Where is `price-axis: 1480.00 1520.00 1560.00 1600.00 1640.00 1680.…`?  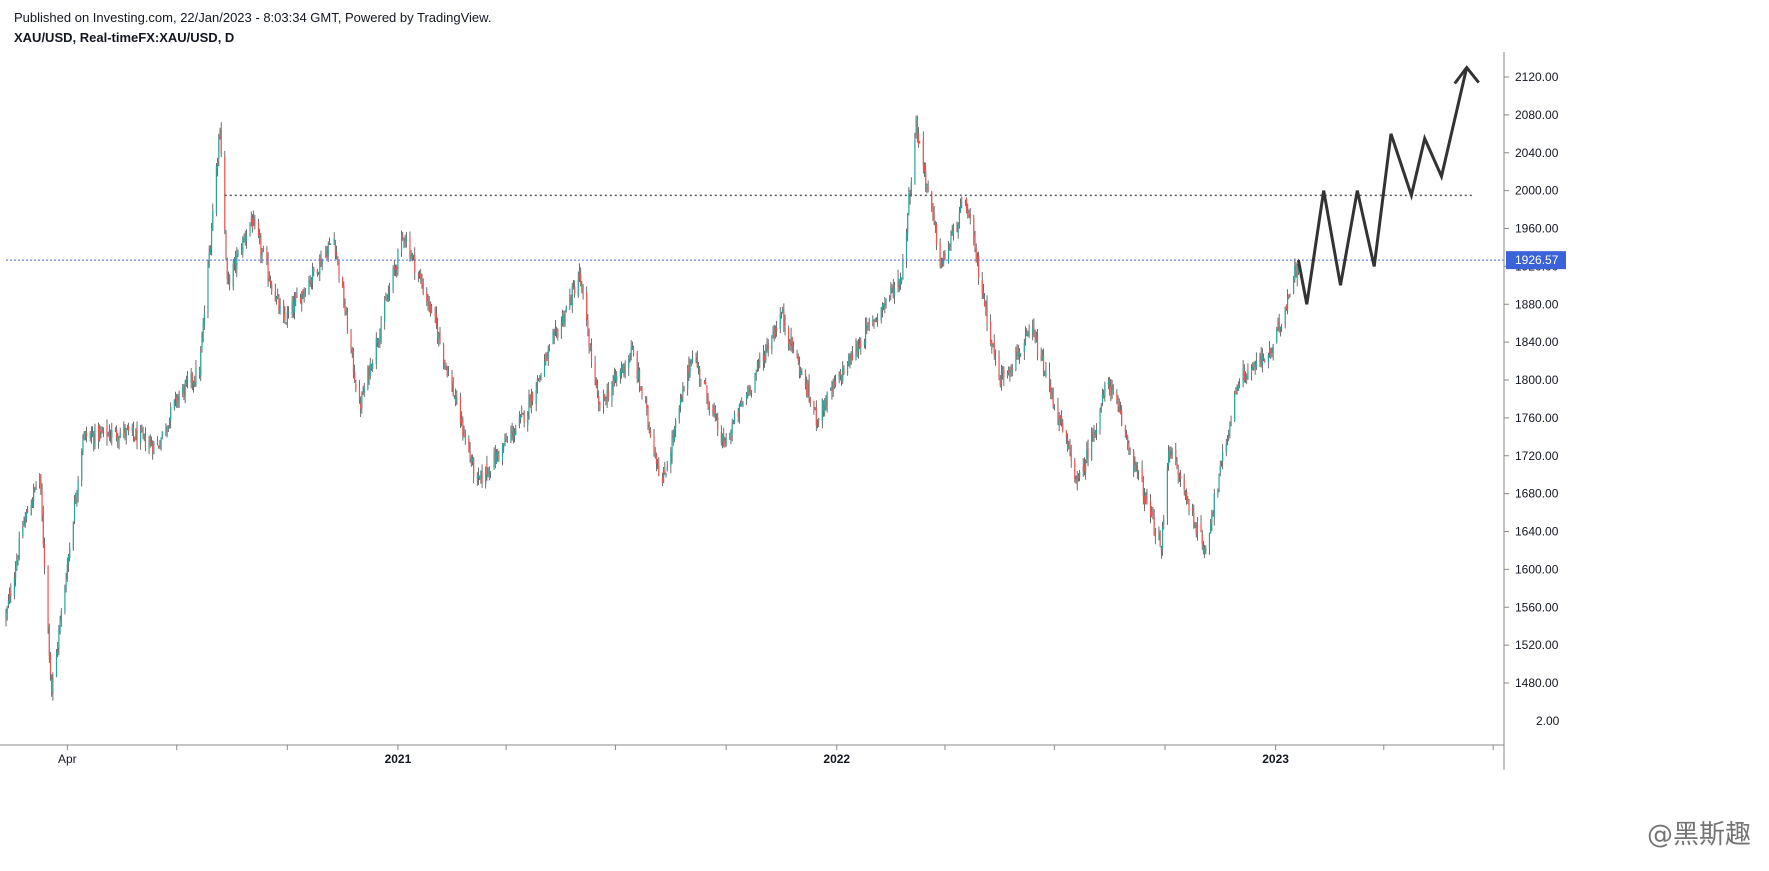 price-axis: 1480.00 1520.00 1560.00 1600.00 1640.00 1680.… is located at coordinates (1534, 411).